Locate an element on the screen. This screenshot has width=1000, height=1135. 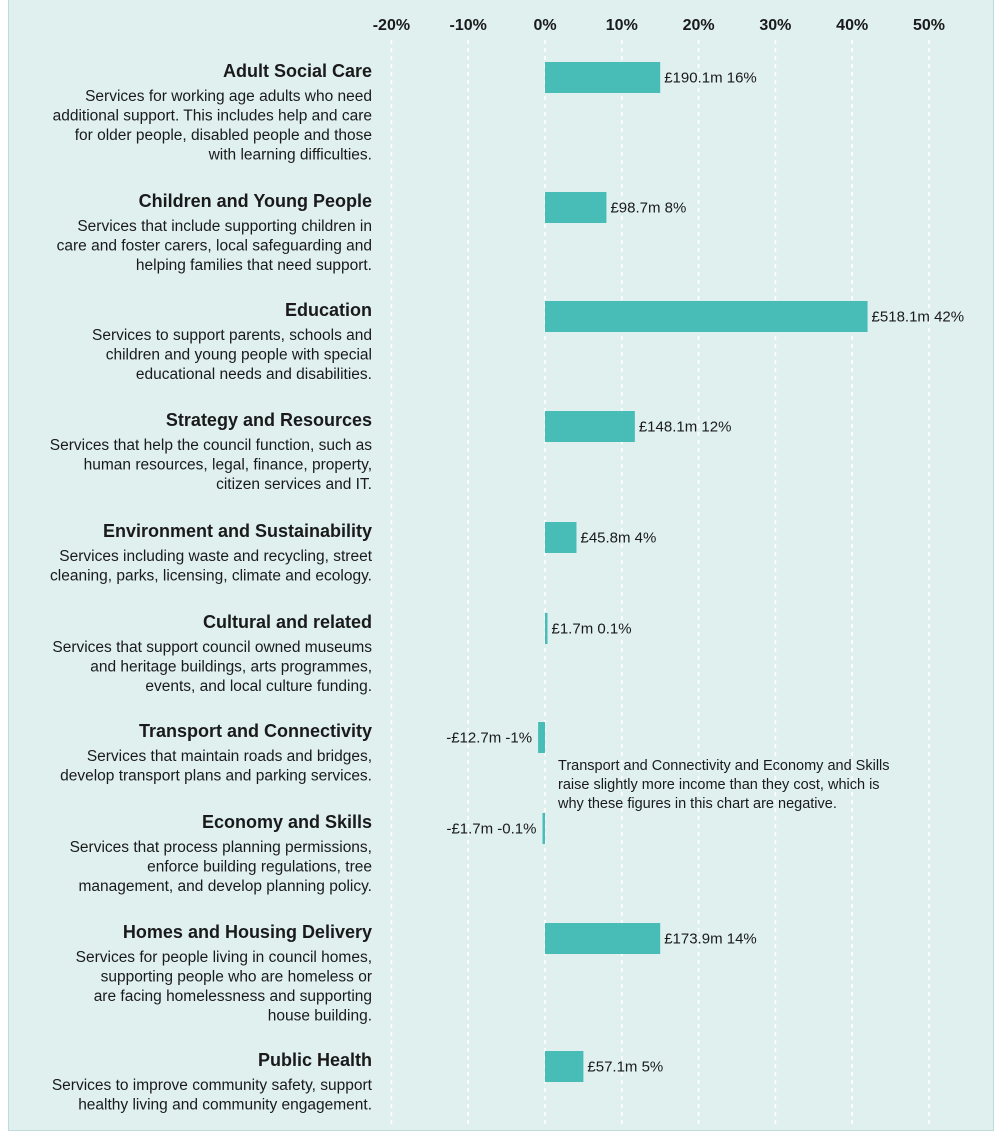
category-description: helping families that need support. is located at coordinates (254, 265).